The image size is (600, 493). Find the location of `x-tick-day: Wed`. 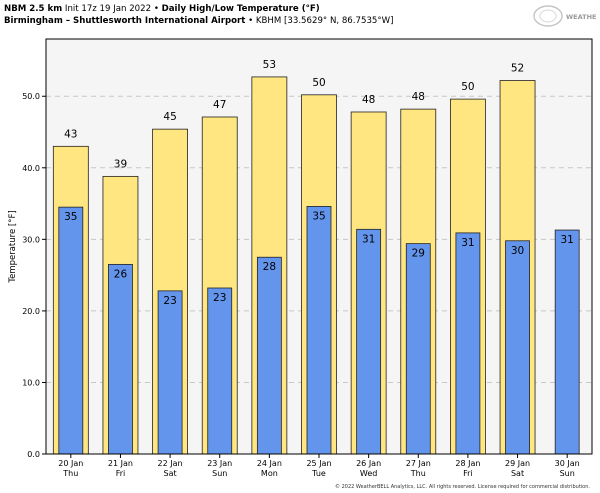

x-tick-day: Wed is located at coordinates (368, 473).